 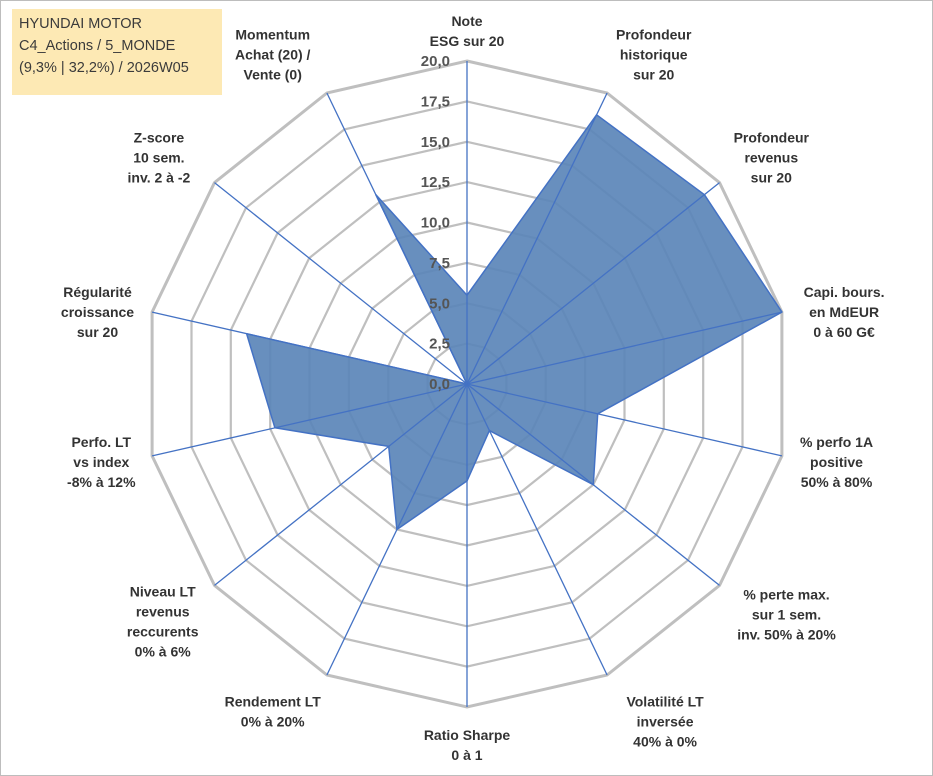 I want to click on axis-label: % perfo 1A positive 50% à 80%, so click(x=836, y=462).